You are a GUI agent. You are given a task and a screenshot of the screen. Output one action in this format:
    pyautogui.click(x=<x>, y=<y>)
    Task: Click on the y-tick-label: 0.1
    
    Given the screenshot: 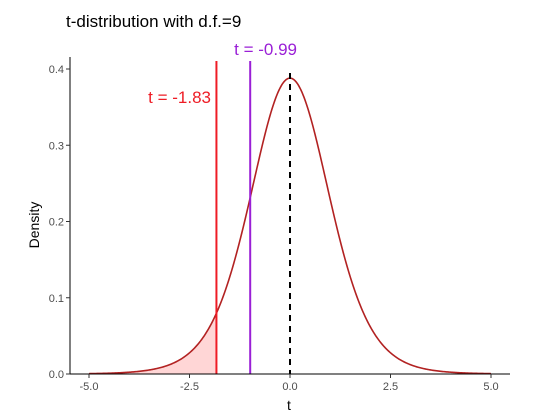 What is the action you would take?
    pyautogui.click(x=56, y=299)
    